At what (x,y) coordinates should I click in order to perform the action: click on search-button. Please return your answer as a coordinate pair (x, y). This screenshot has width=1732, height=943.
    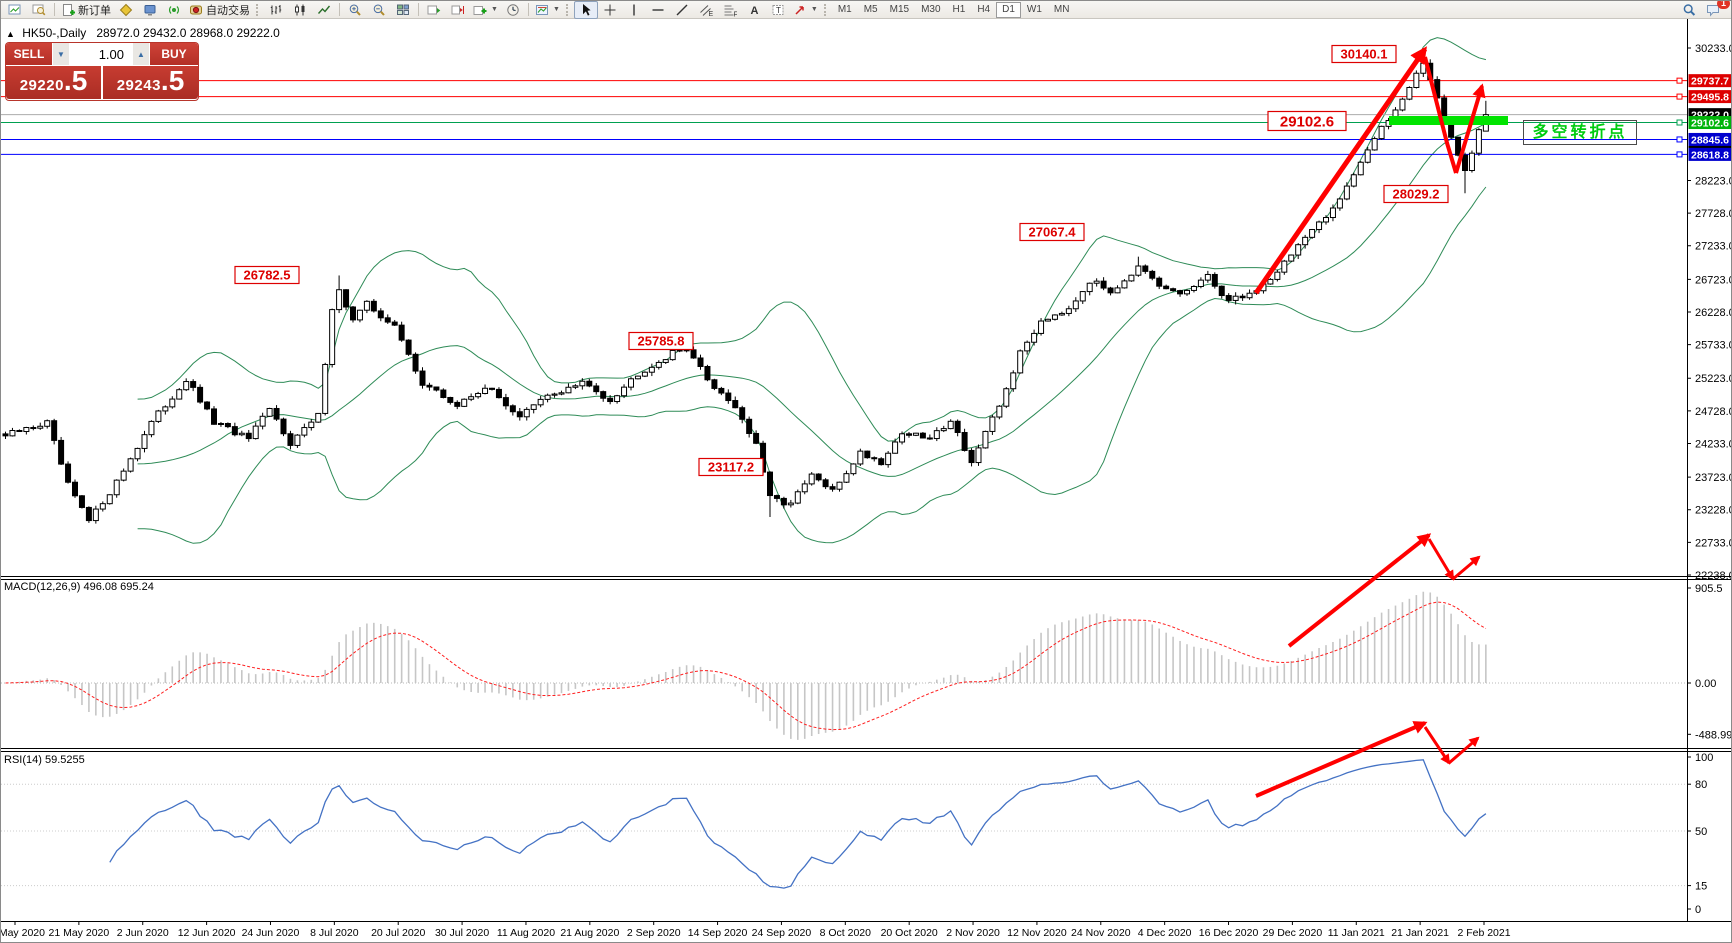
    Looking at the image, I should click on (1689, 10).